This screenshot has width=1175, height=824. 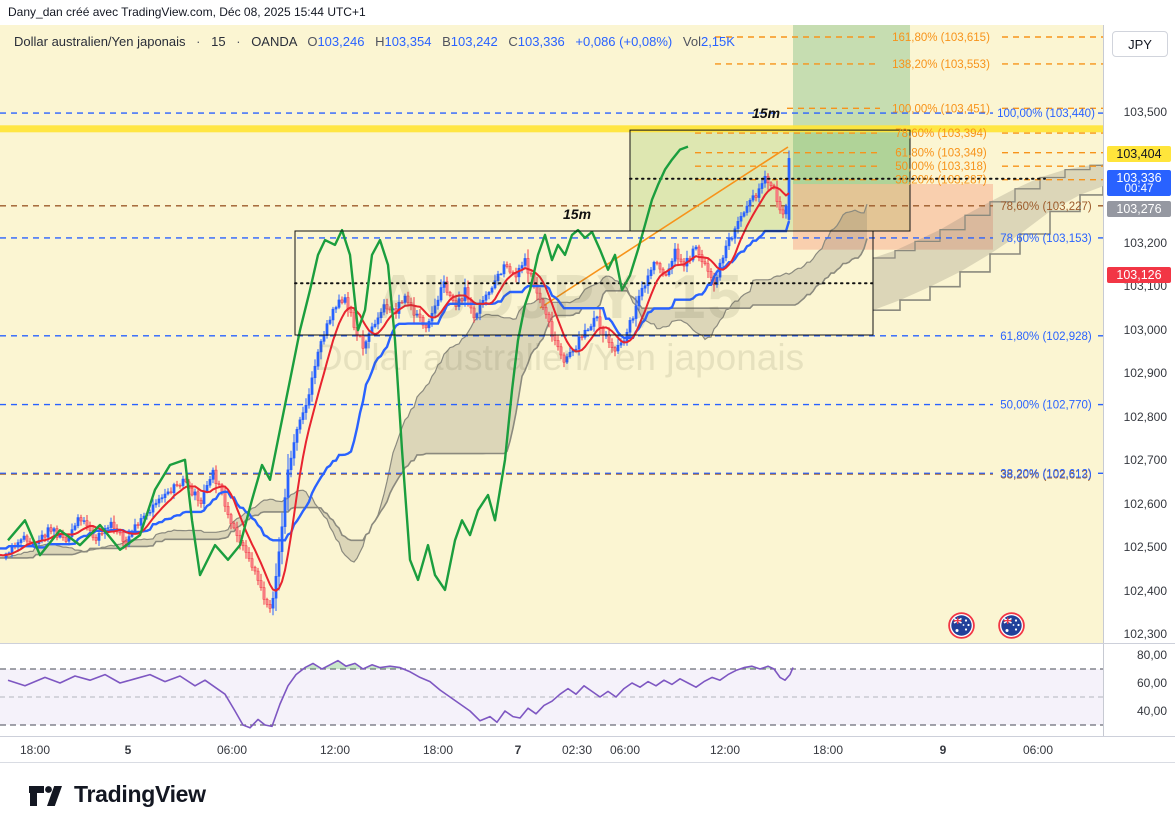 What do you see at coordinates (1145, 329) in the screenshot?
I see `price-tick: 103,000` at bounding box center [1145, 329].